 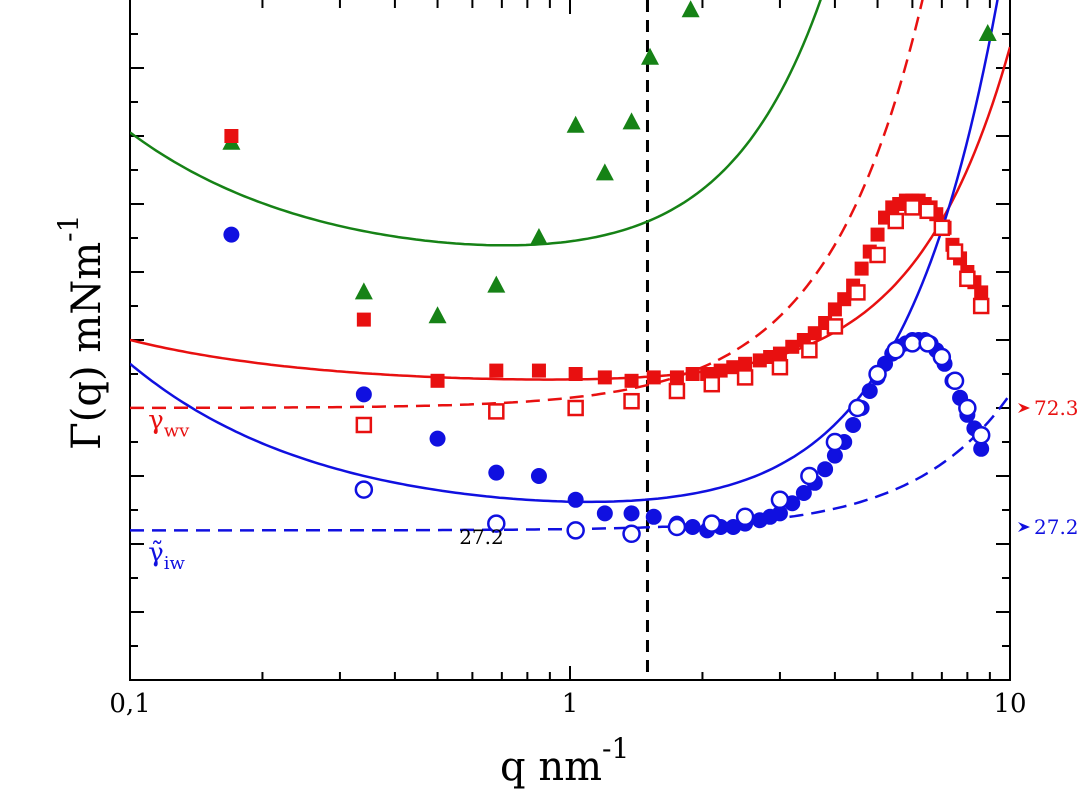 I want to click on y-axis-title-text: Γ(q) mNm, so click(x=87, y=346).